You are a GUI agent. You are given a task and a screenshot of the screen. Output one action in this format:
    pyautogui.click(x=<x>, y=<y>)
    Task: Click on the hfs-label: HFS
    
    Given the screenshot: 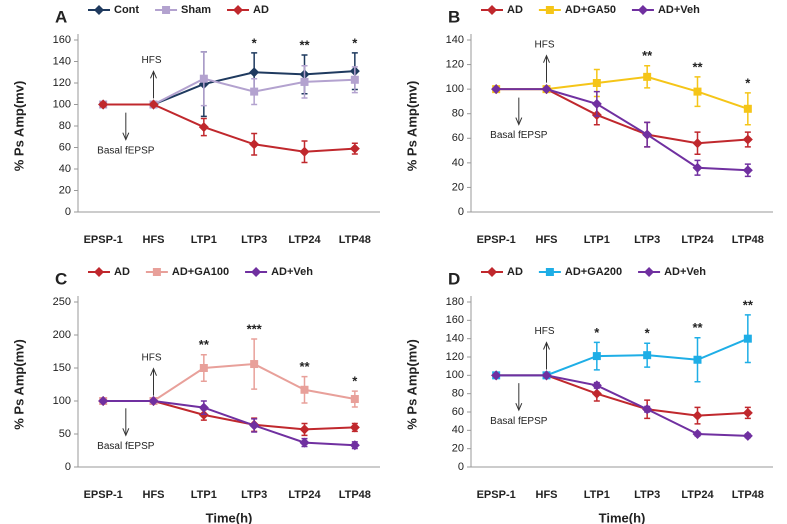 What is the action you would take?
    pyautogui.click(x=545, y=331)
    